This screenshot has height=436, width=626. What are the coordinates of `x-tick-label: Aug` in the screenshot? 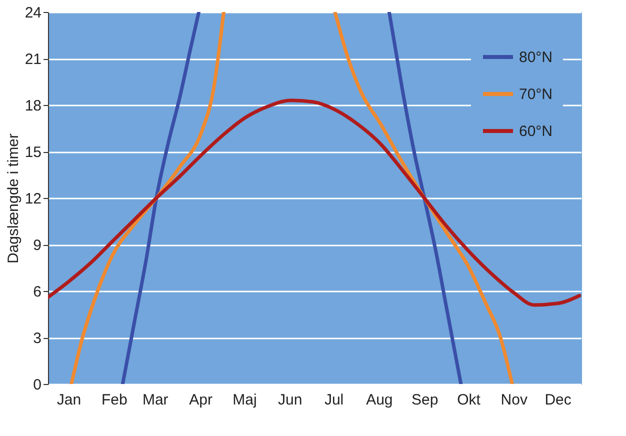 It's located at (379, 400).